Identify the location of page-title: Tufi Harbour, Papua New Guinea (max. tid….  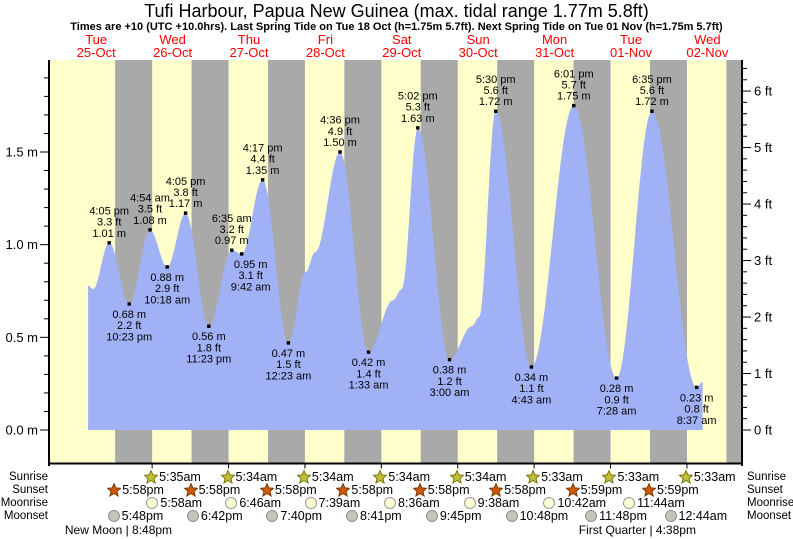
(396, 11).